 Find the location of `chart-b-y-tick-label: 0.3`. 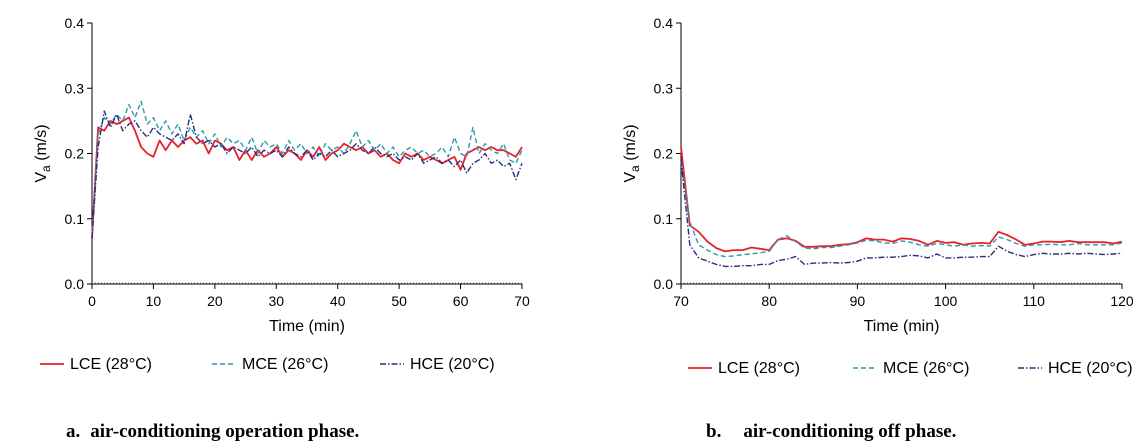

chart-b-y-tick-label: 0.3 is located at coordinates (664, 88).